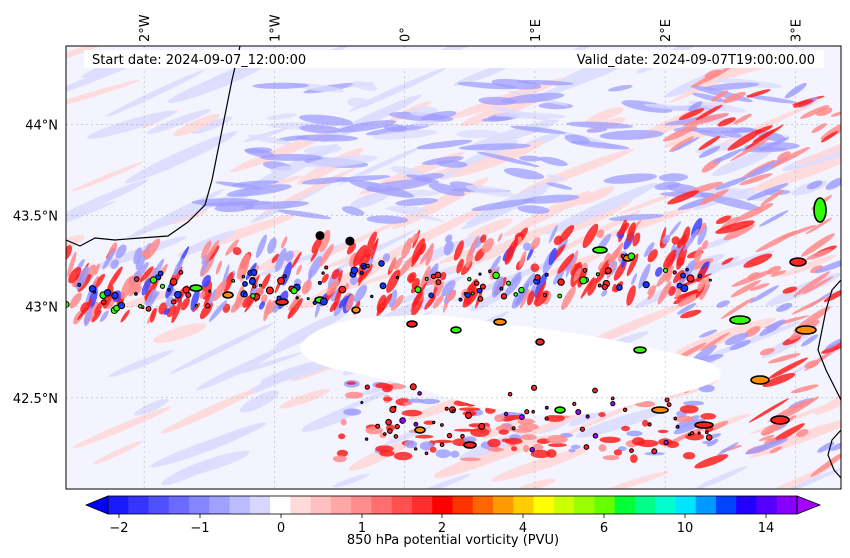  I want to click on colorbar-tick-label: −1, so click(199, 528).